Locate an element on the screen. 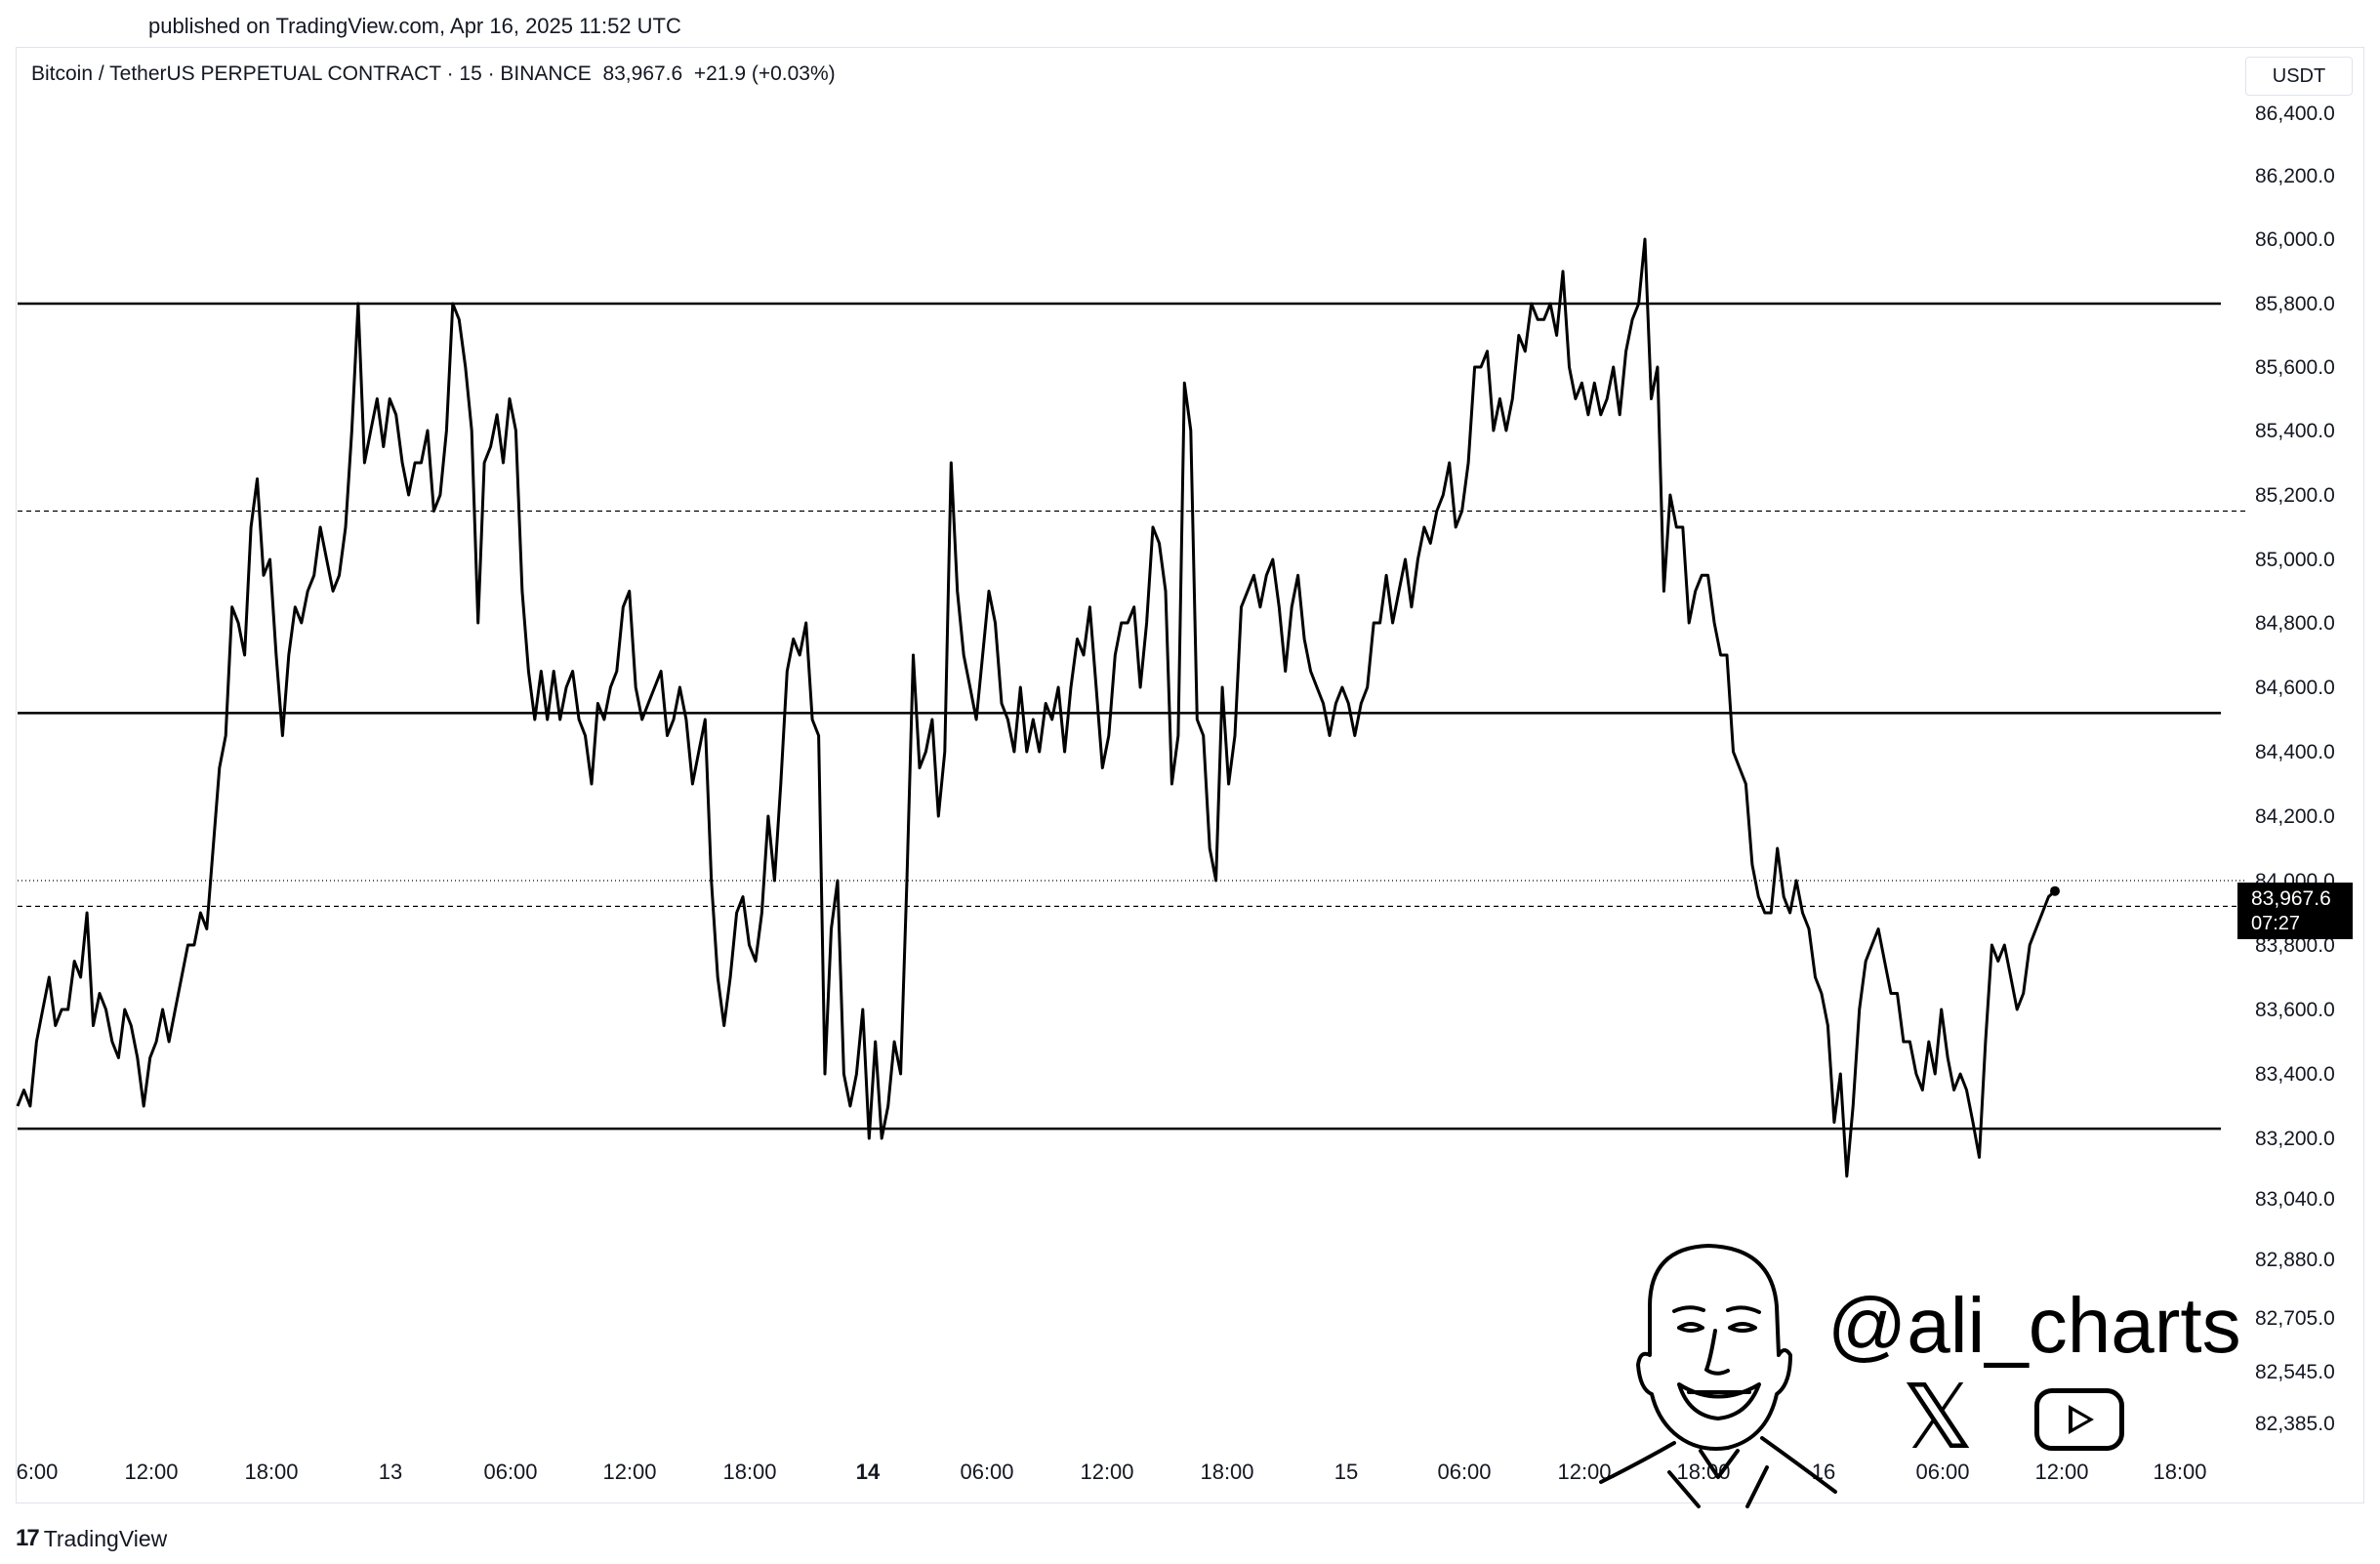 The height and width of the screenshot is (1564, 2380). y-tick-label: 85,000.0 is located at coordinates (2295, 560).